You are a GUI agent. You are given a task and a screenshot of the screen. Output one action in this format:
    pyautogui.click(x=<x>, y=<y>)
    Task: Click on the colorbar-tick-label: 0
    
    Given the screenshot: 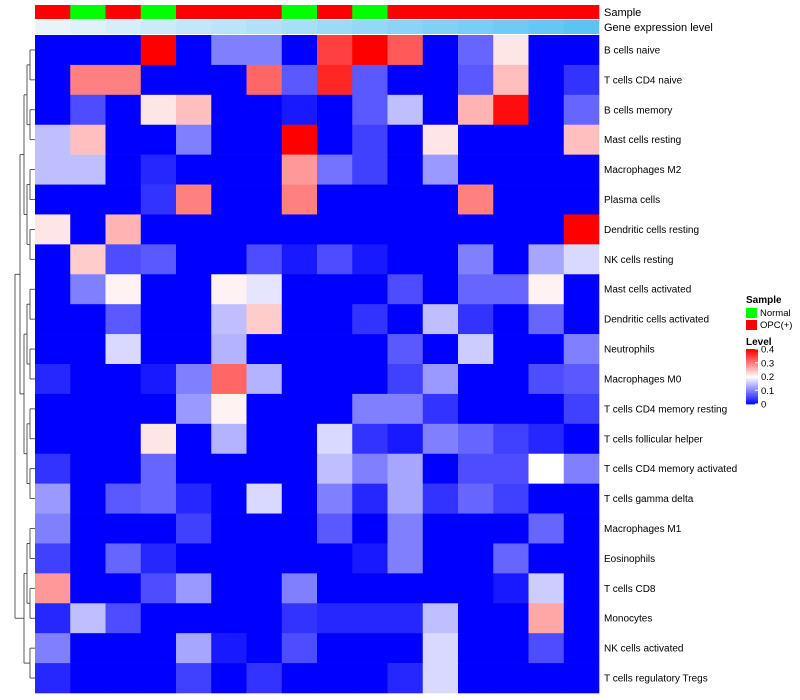 What is the action you would take?
    pyautogui.click(x=763, y=405)
    